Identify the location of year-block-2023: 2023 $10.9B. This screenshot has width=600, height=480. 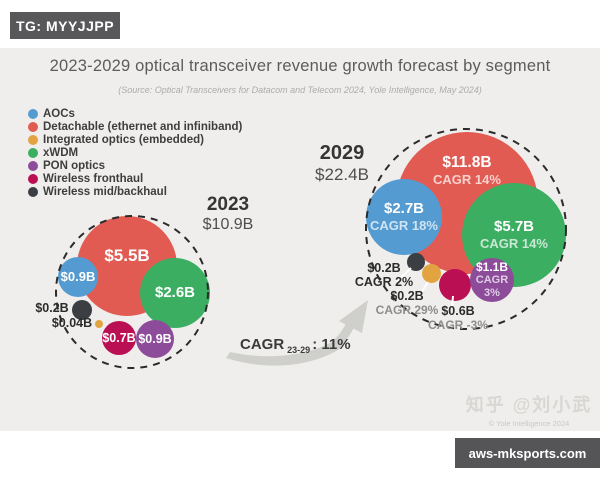
(228, 214).